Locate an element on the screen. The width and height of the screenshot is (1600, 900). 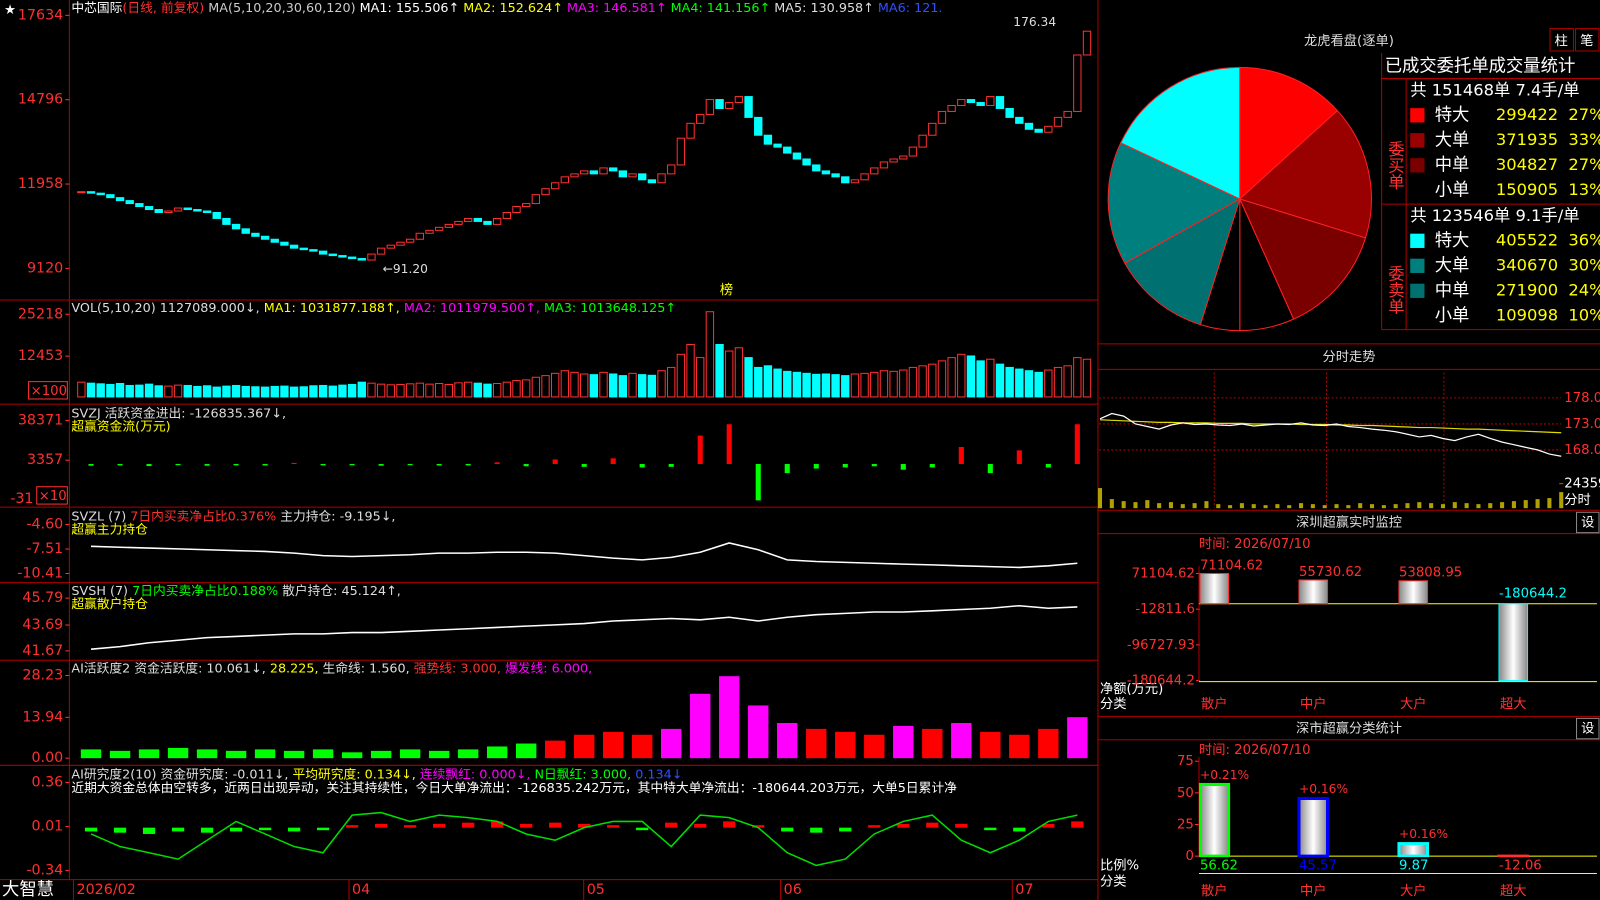
header-segment: MA4: 141.156↑ is located at coordinates (719, 8).